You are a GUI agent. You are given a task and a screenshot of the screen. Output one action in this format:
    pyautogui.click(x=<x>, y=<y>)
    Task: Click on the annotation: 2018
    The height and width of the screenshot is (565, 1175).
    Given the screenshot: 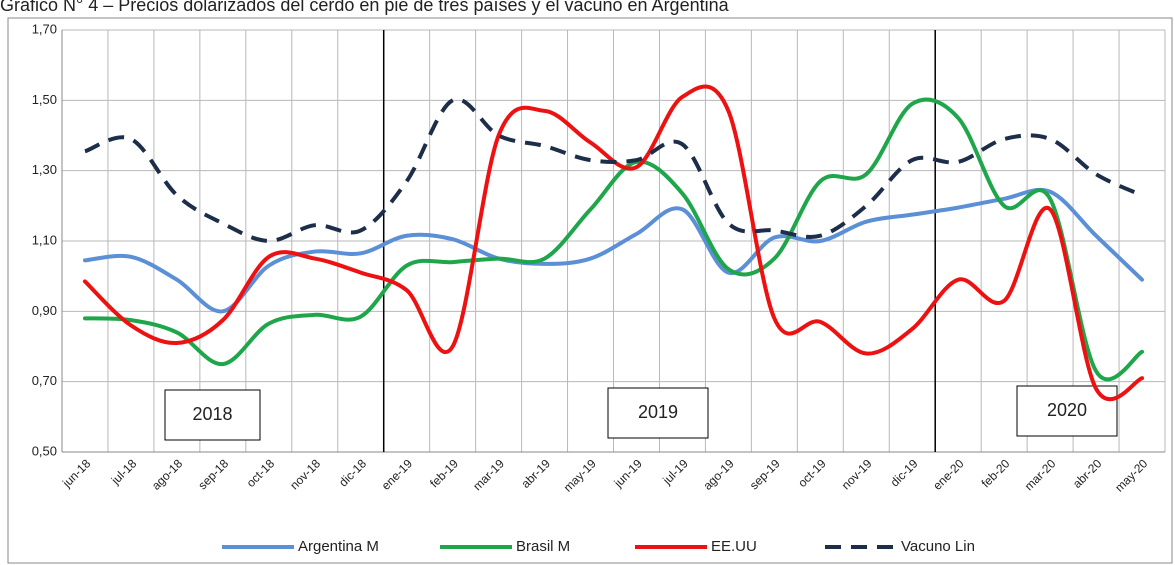 What is the action you would take?
    pyautogui.click(x=212, y=414)
    